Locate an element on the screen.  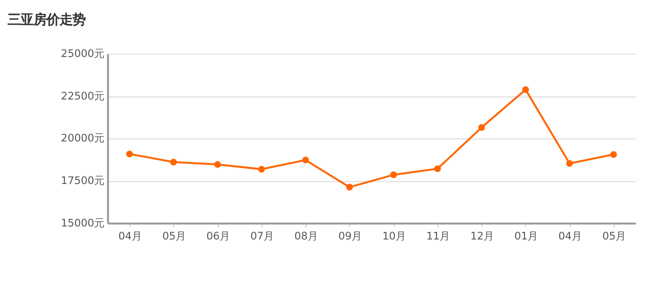
y-tick-label: 22500元 is located at coordinates (82, 96).